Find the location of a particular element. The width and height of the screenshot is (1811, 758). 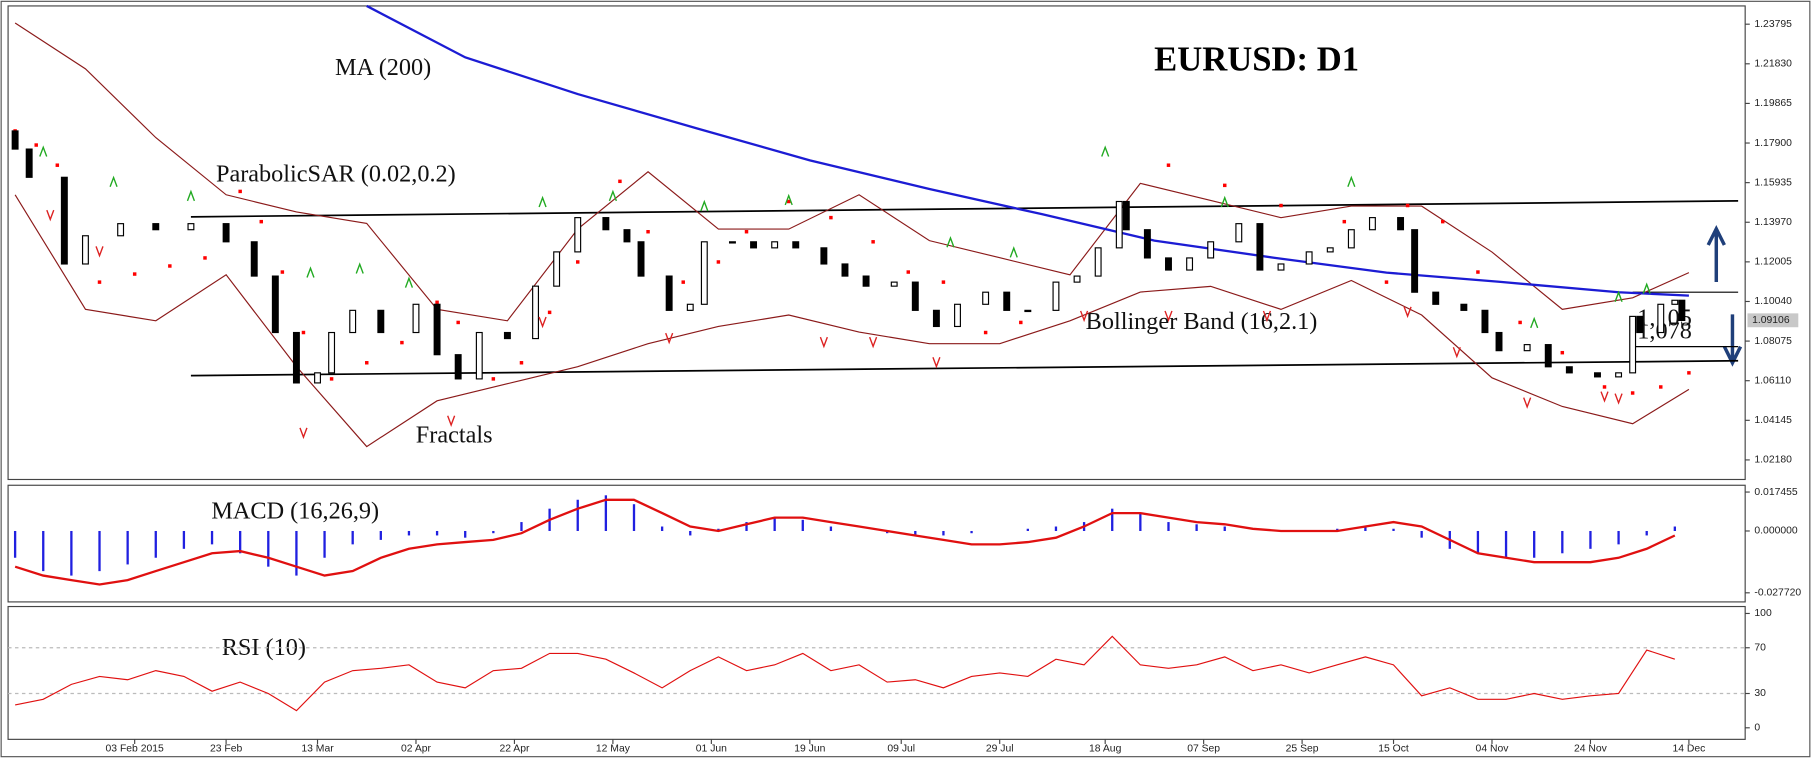

x-tick-label: 15 Oct is located at coordinates (1393, 748).